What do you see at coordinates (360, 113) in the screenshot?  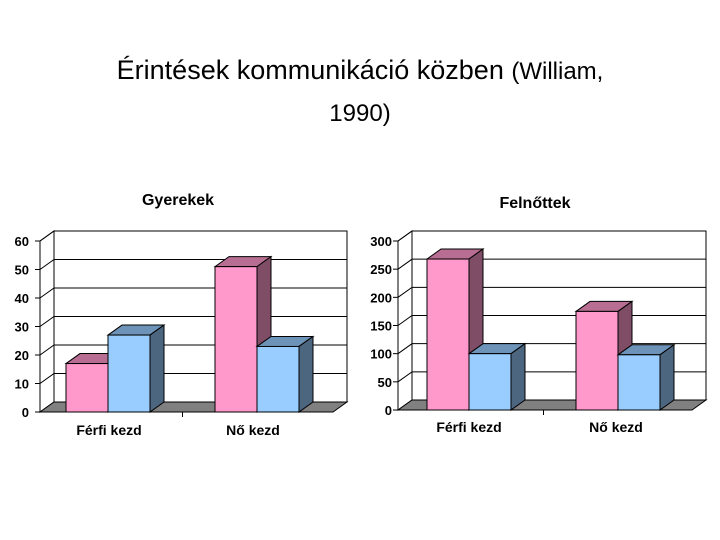 I see `slide-title-citation-part2: 1990)` at bounding box center [360, 113].